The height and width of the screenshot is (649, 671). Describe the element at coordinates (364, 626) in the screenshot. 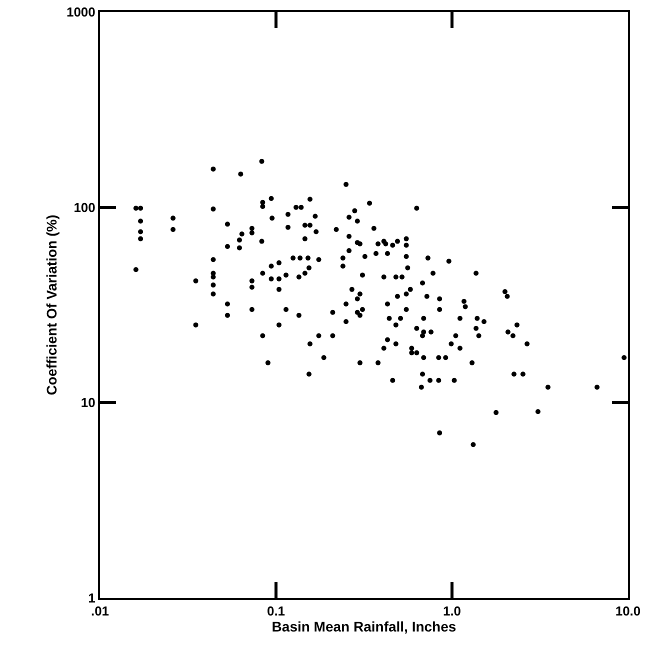

I see `x-axis-title: Basin Mean Rainfall, Inches` at that location.